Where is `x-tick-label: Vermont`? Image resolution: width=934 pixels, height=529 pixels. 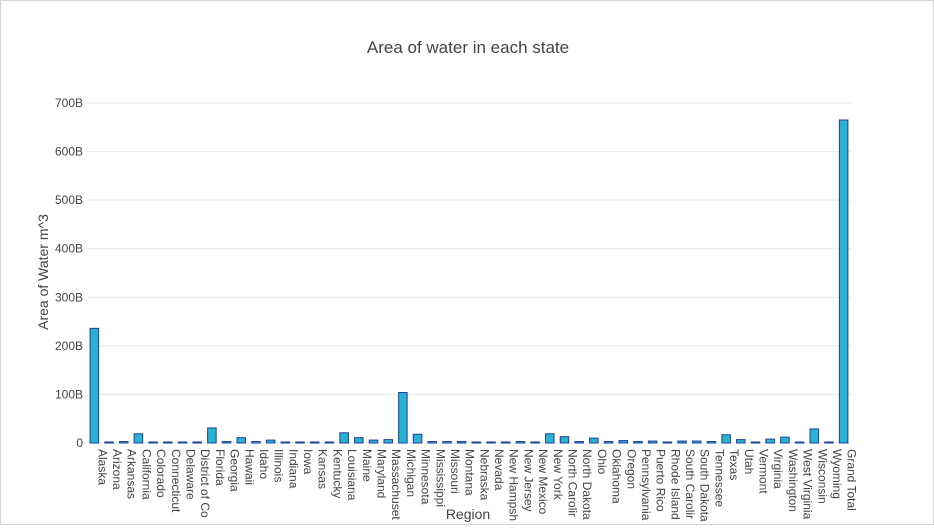 x-tick-label: Vermont is located at coordinates (764, 471).